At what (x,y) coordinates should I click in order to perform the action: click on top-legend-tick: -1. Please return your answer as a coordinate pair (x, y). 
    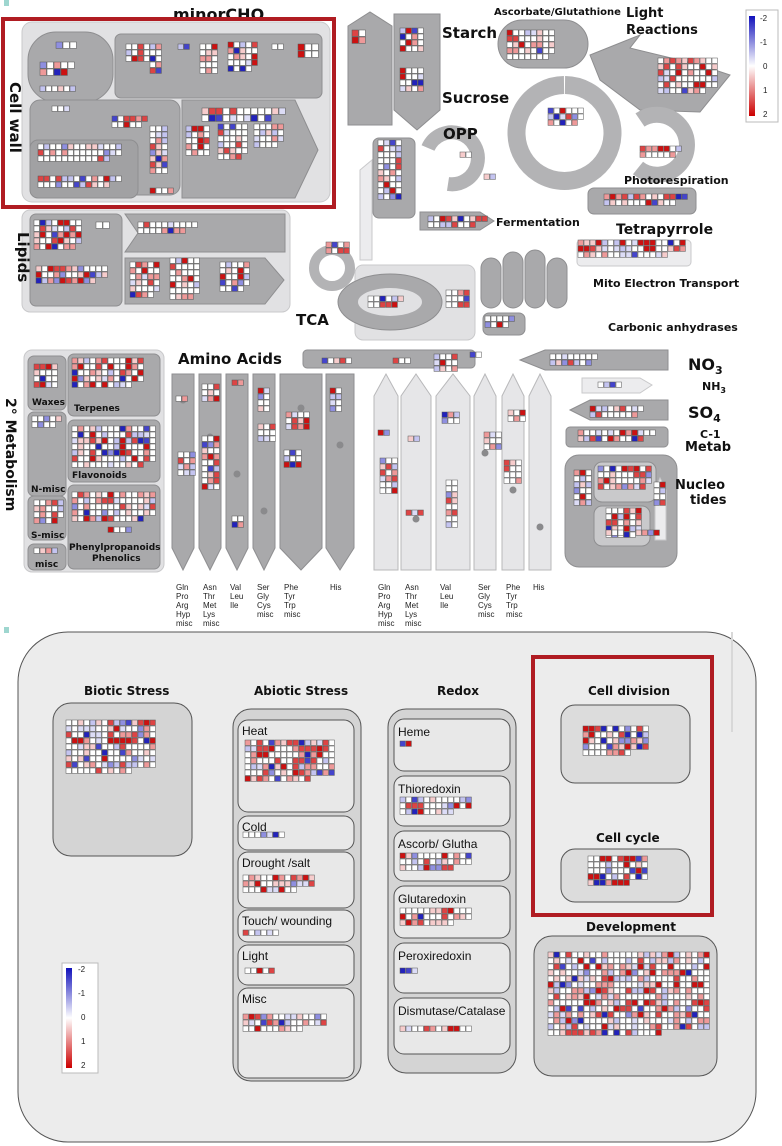
    Looking at the image, I should click on (764, 42).